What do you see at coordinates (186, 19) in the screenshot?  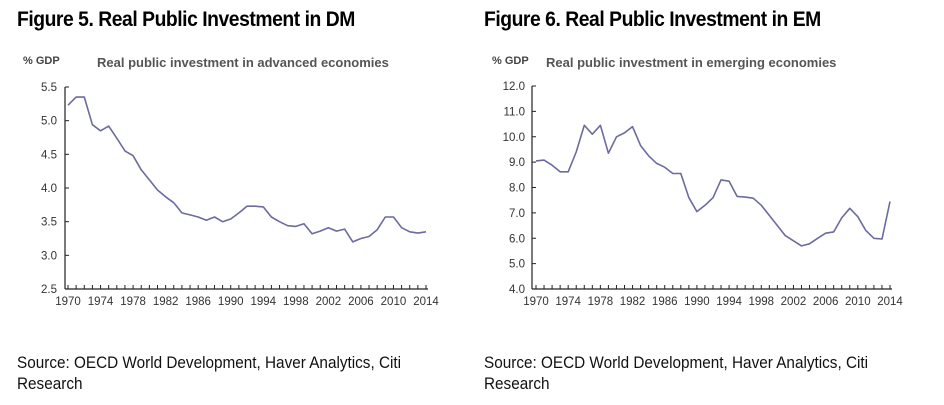 I see `figure-title: Figure 5. Real Public Investment in DM` at bounding box center [186, 19].